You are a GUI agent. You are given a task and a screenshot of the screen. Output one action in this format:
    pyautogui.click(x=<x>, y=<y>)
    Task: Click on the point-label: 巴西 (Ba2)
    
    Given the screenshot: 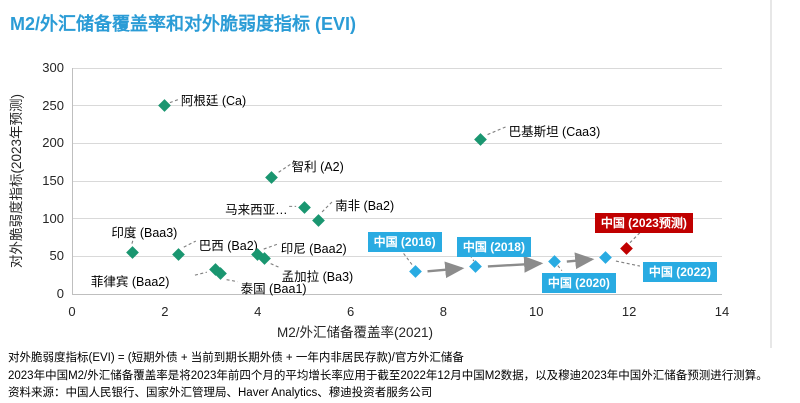 What is the action you would take?
    pyautogui.click(x=228, y=246)
    